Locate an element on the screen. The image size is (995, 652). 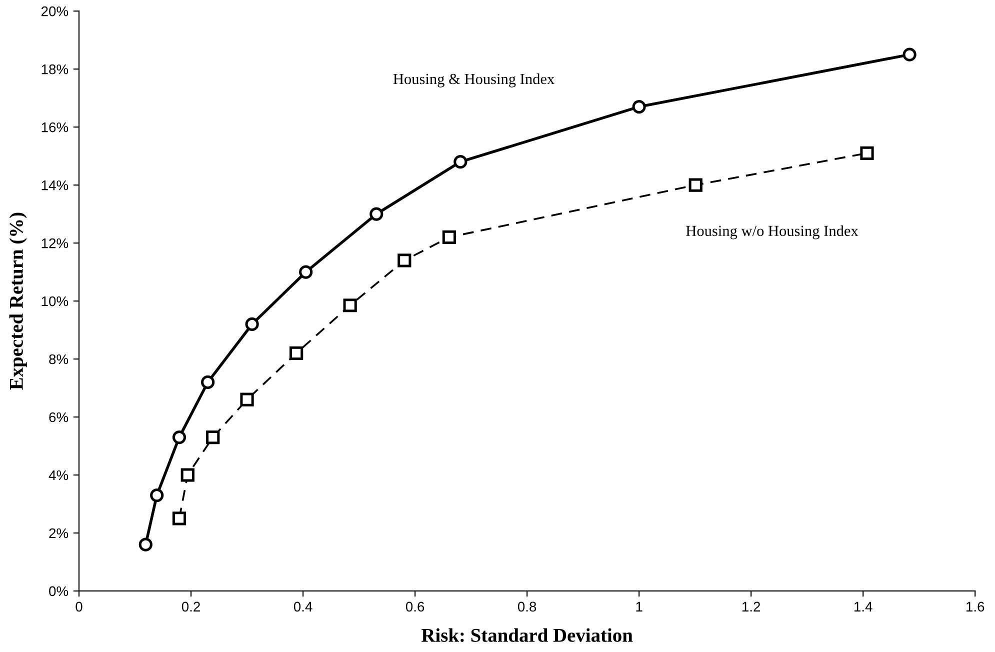
x-tick-label: 0 is located at coordinates (79, 607).